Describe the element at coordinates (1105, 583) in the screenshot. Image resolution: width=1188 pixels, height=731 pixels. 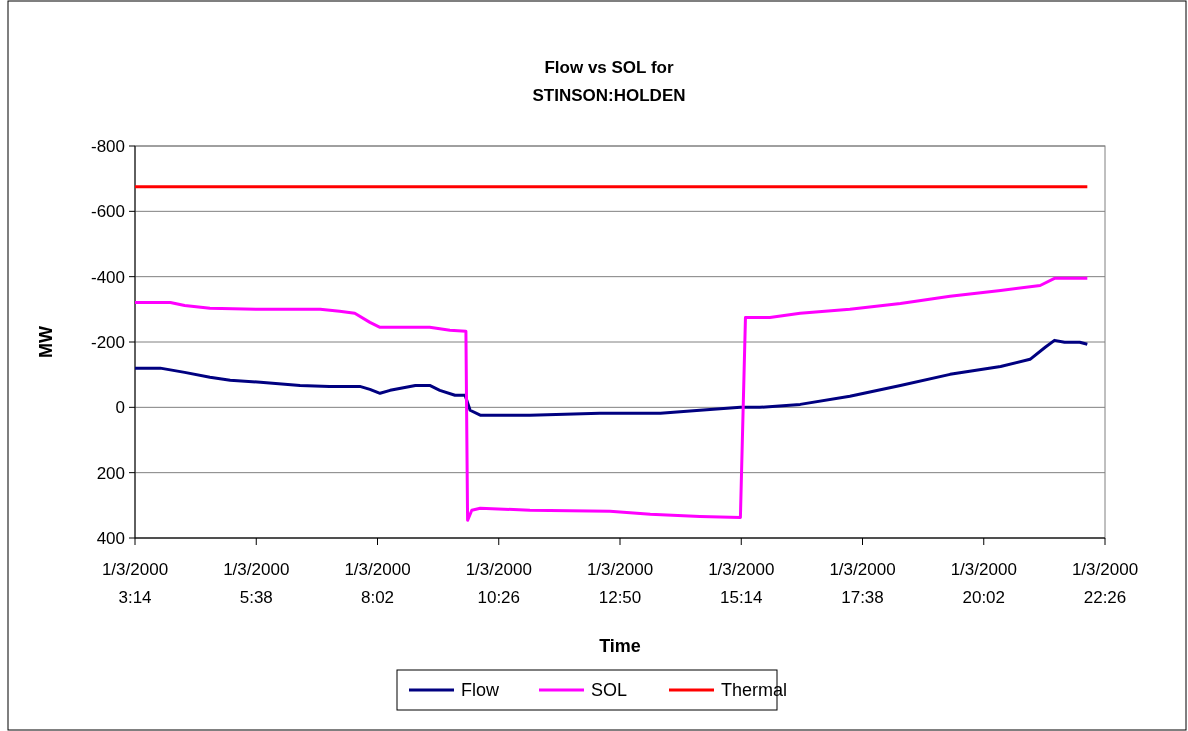
I see `x-tick-label: 1/3/2000 22:26` at that location.